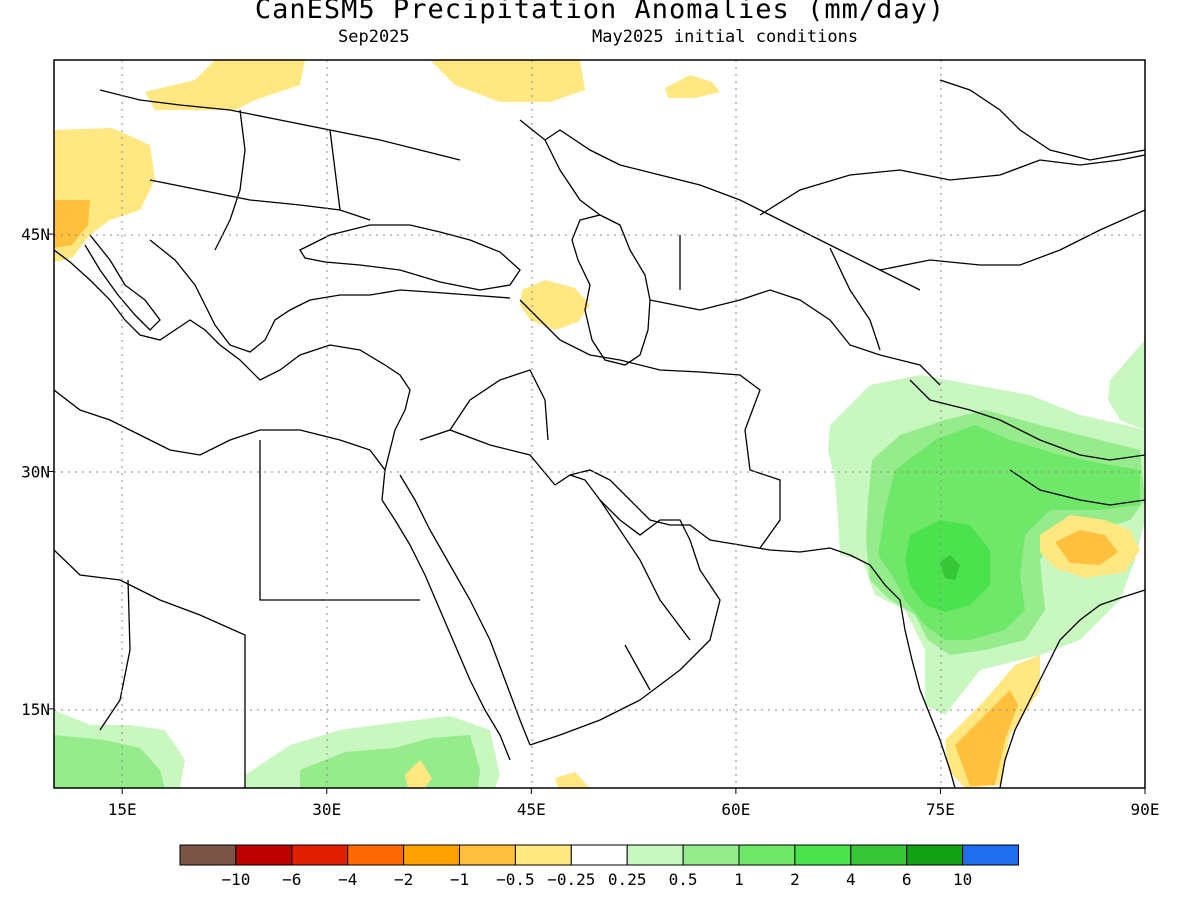 The image size is (1200, 900). Describe the element at coordinates (627, 879) in the screenshot. I see `colorbar-label: 0.25` at that location.